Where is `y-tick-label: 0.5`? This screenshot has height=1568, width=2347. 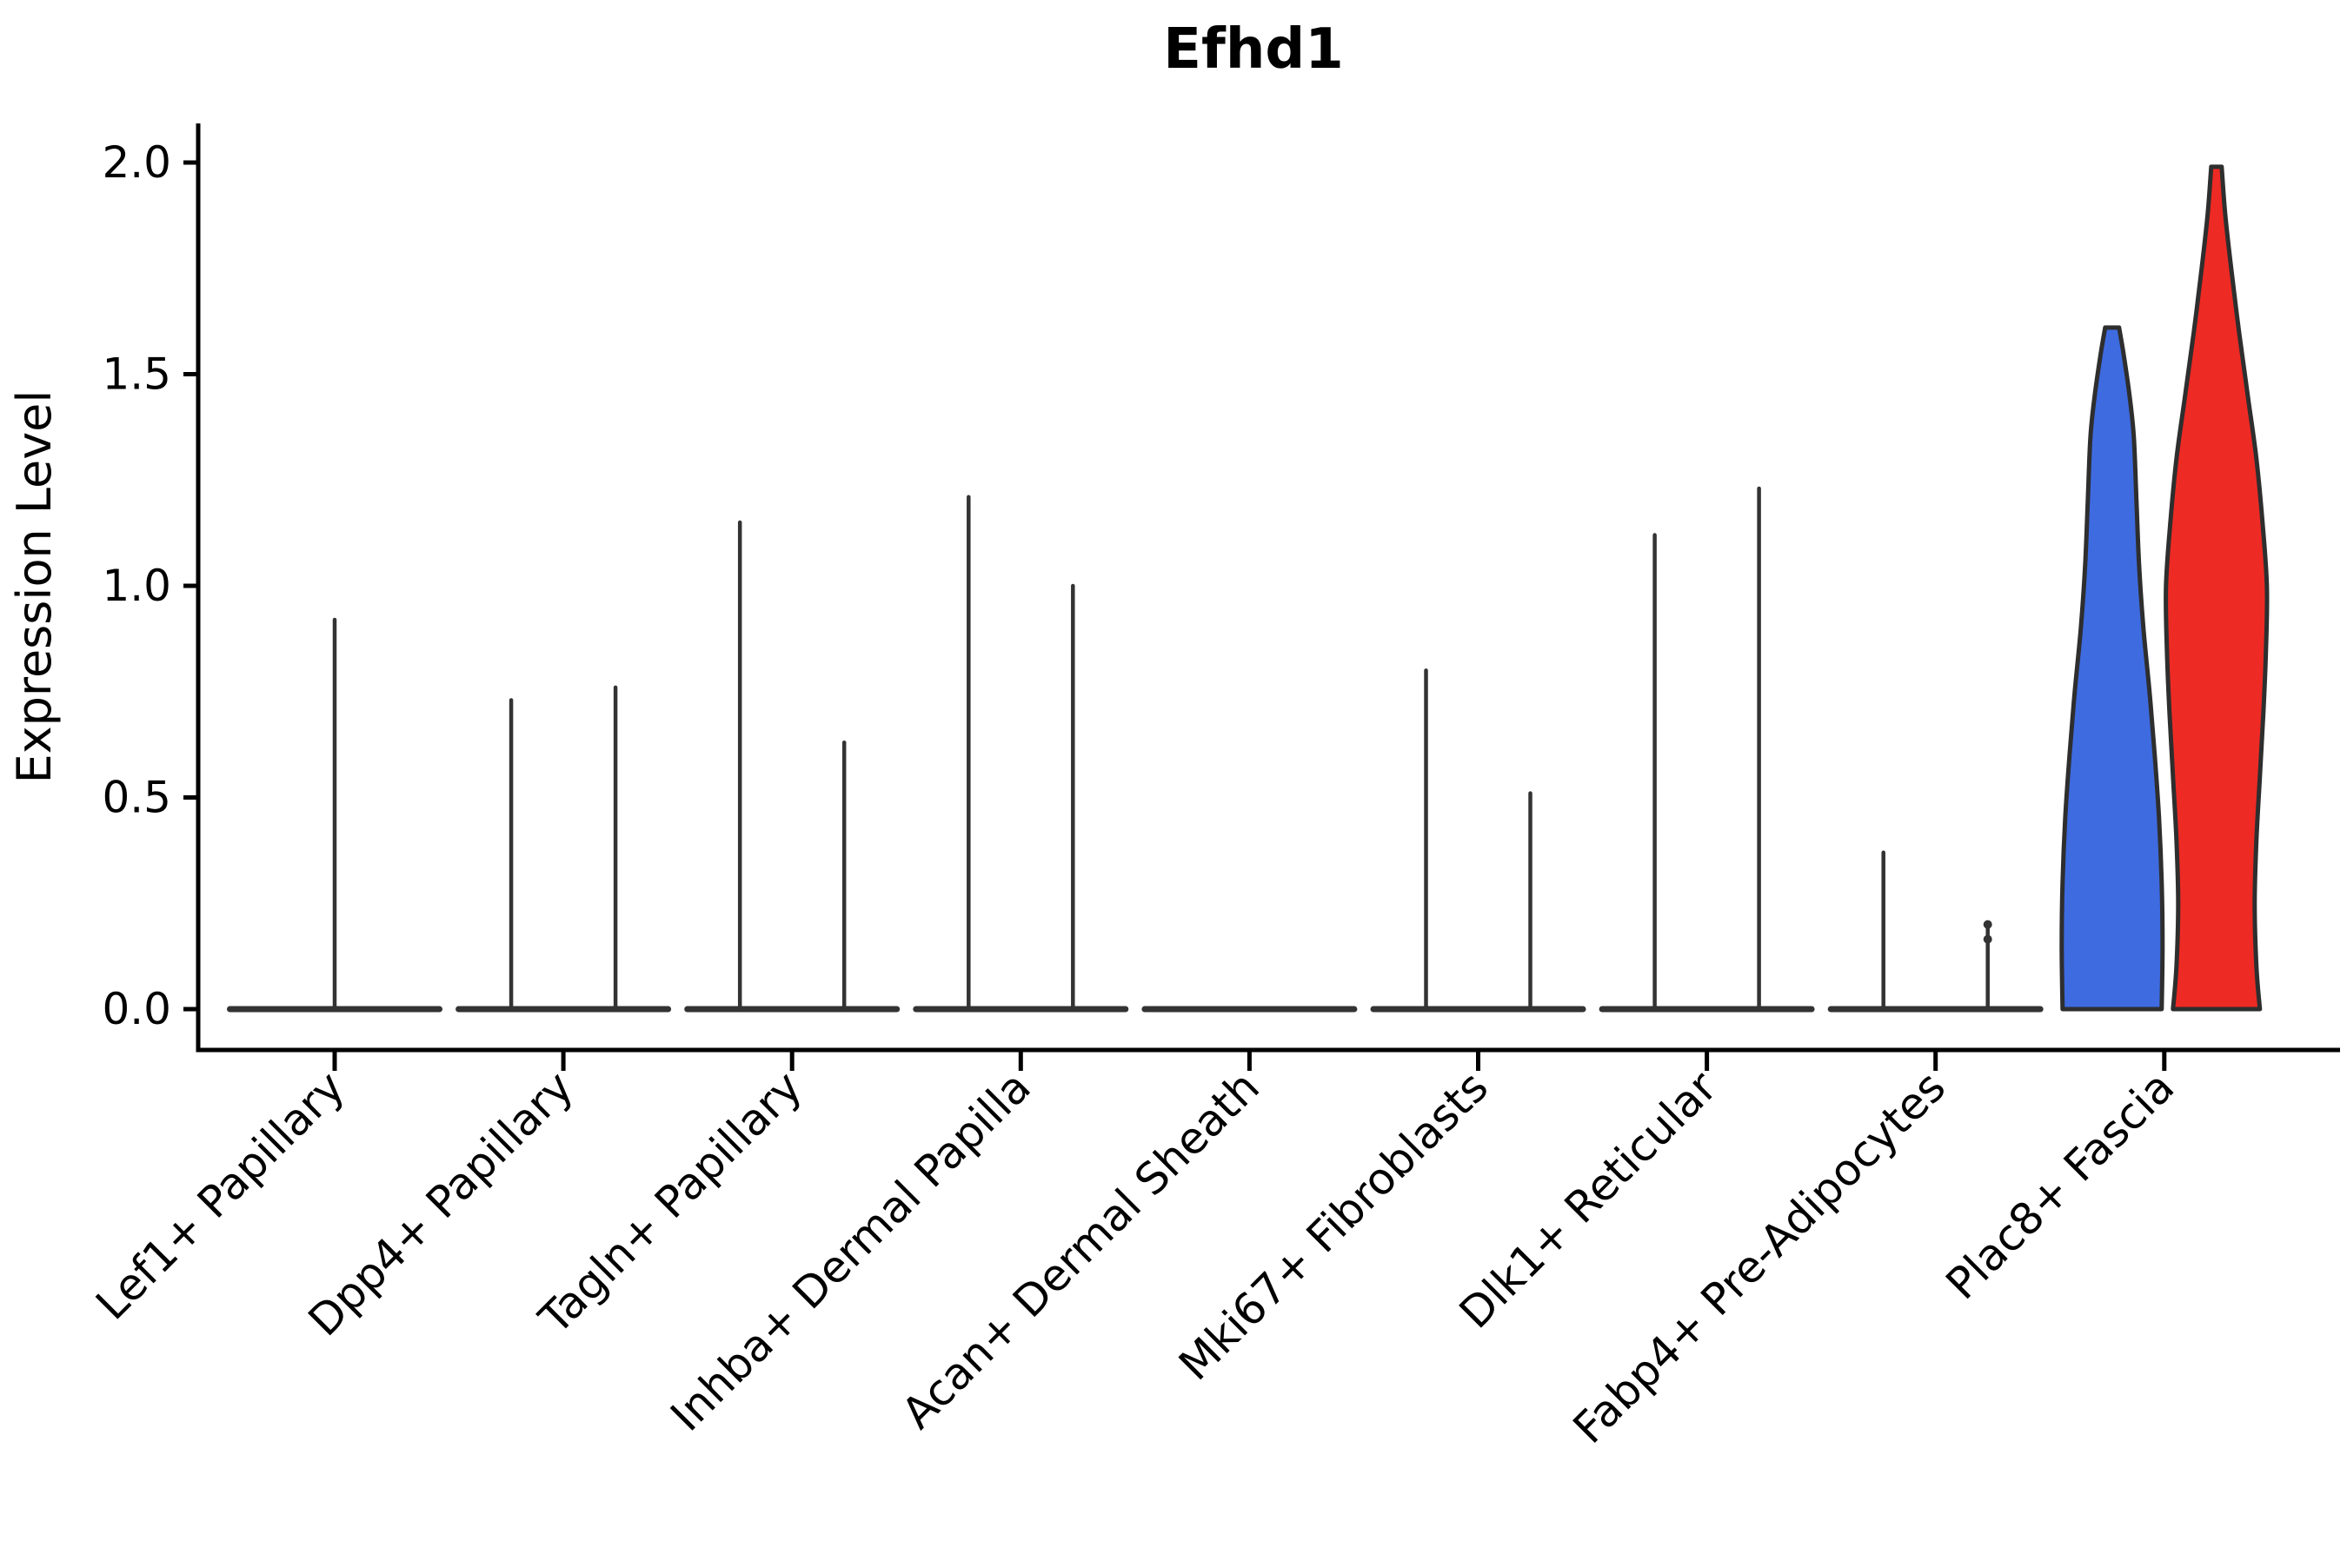
y-tick-label: 0.5 is located at coordinates (136, 798).